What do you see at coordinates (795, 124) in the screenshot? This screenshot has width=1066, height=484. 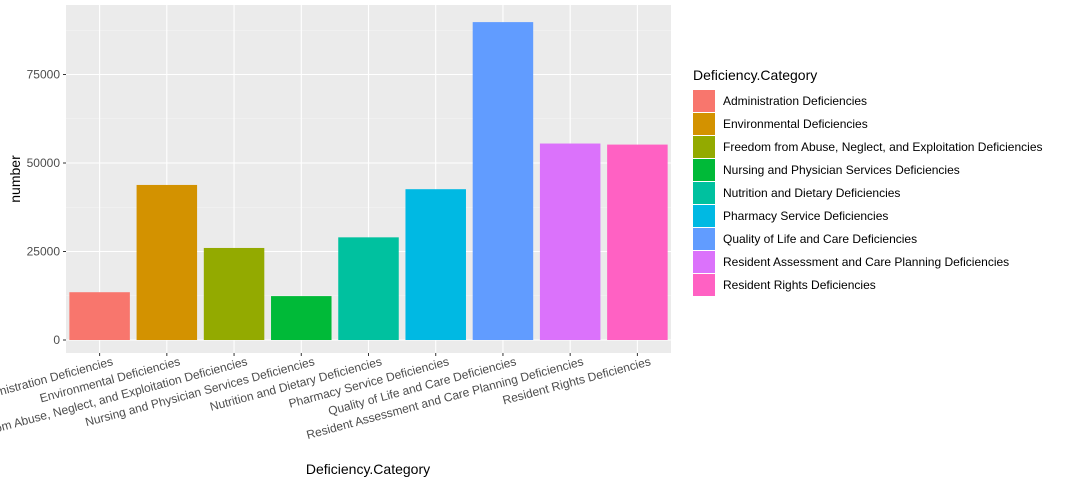 I see `legend-item-label: Environmental Deficiencies` at bounding box center [795, 124].